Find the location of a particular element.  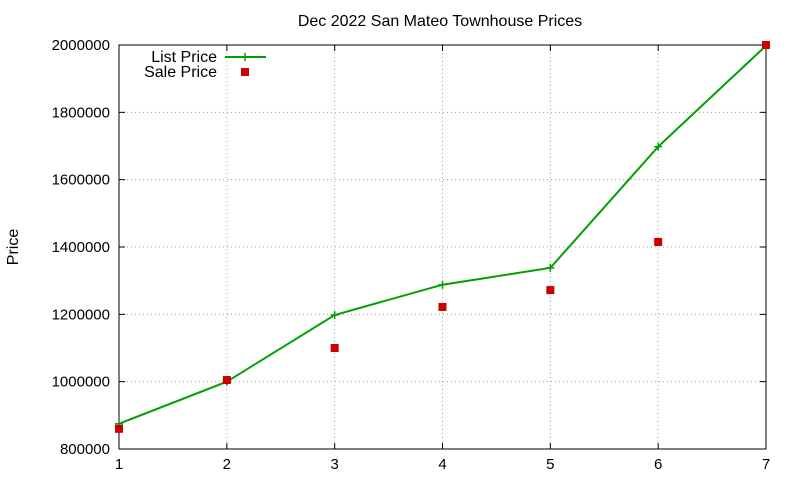

legend-label-sale-price: Sale Price is located at coordinates (180, 72).